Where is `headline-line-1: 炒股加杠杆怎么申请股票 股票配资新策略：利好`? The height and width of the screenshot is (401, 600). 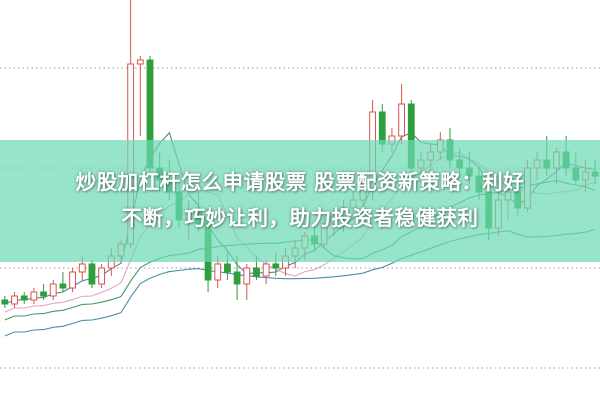 headline-line-1: 炒股加杠杆怎么申请股票 股票配资新策略：利好 is located at coordinates (300, 182).